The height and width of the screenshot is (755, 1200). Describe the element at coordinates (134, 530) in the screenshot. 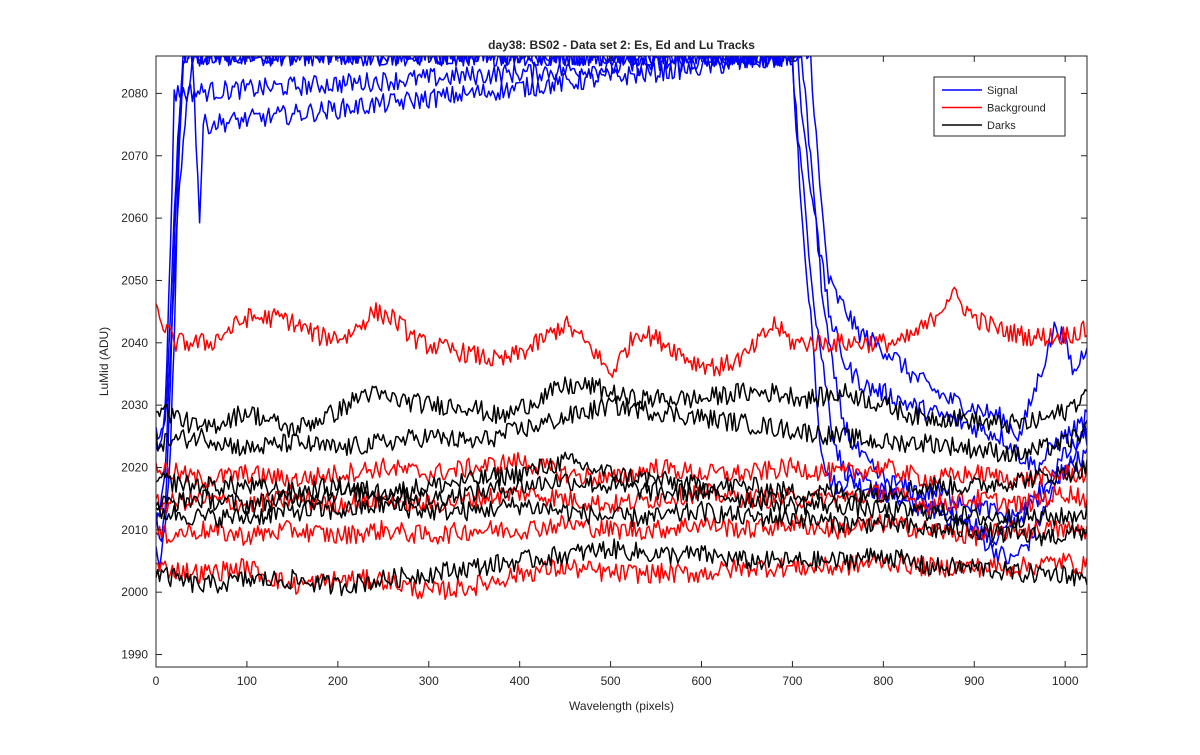

I see `y-tick-label: 2010` at that location.